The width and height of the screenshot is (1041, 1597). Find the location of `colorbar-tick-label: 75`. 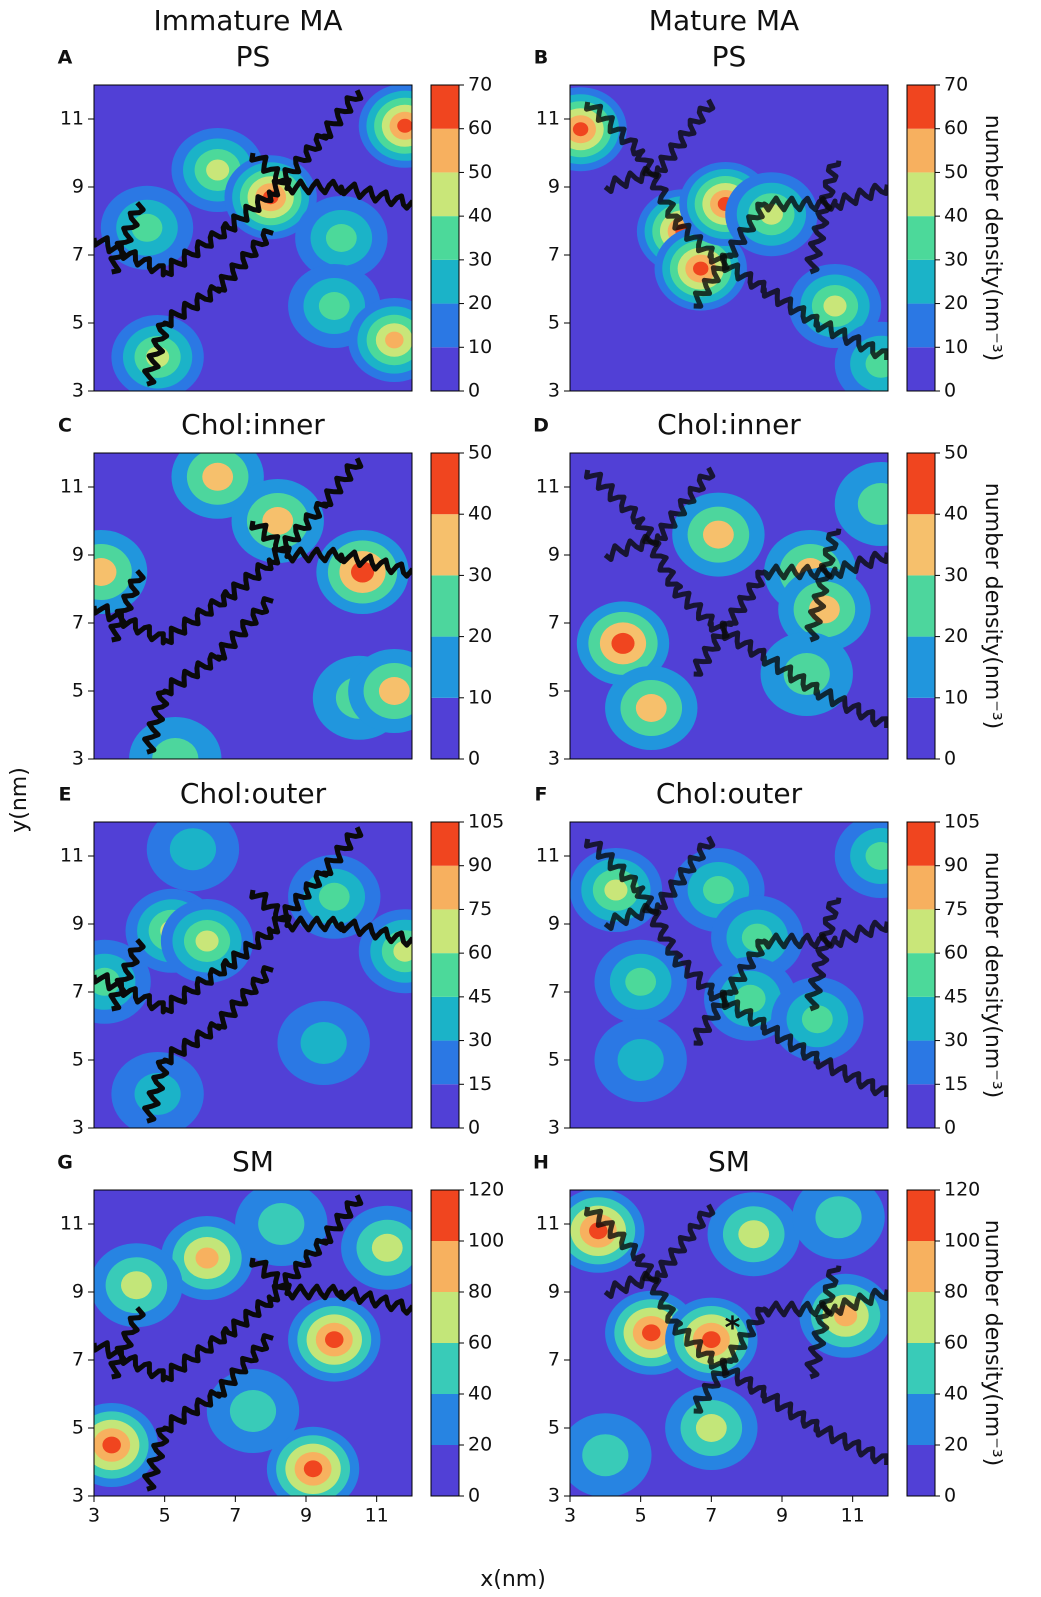

colorbar-tick-label: 75 is located at coordinates (956, 909).